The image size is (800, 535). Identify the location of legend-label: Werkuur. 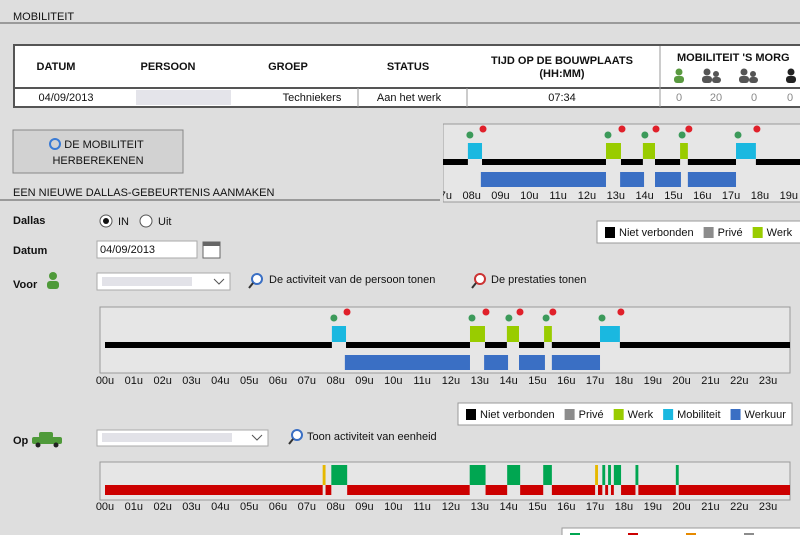
(766, 415).